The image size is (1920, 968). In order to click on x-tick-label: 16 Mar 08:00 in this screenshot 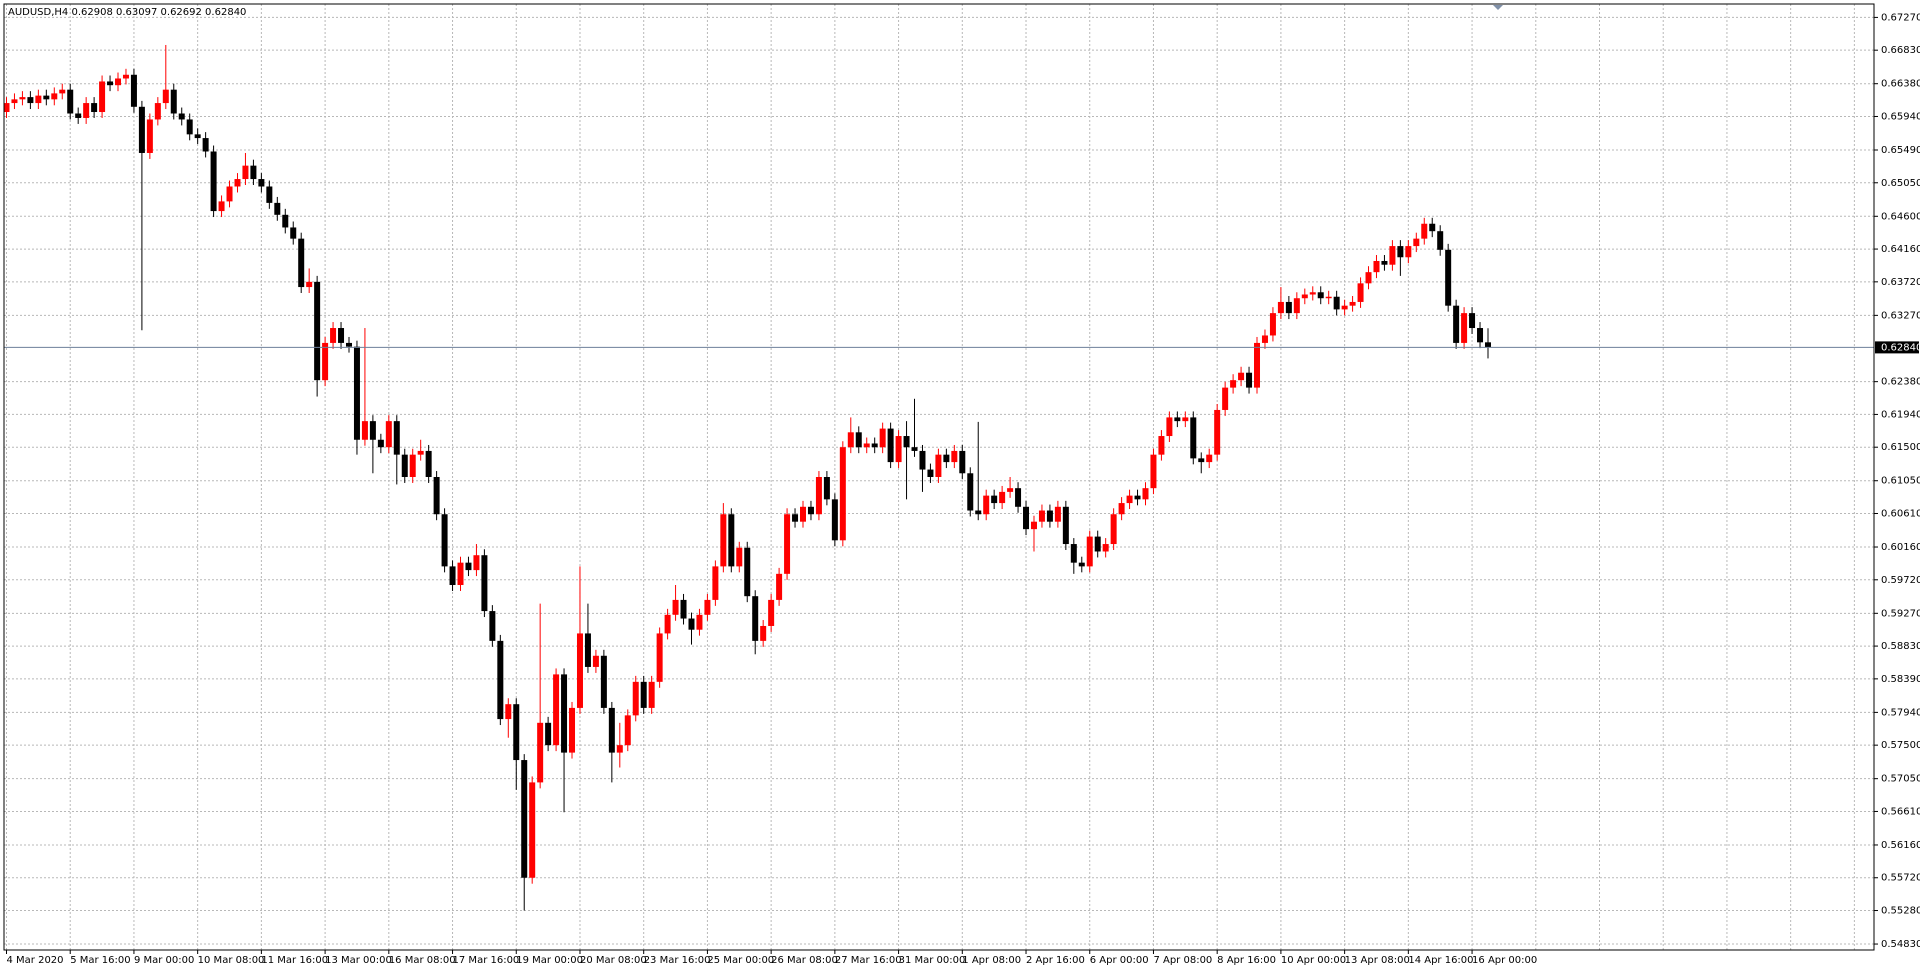, I will do `click(422, 960)`.